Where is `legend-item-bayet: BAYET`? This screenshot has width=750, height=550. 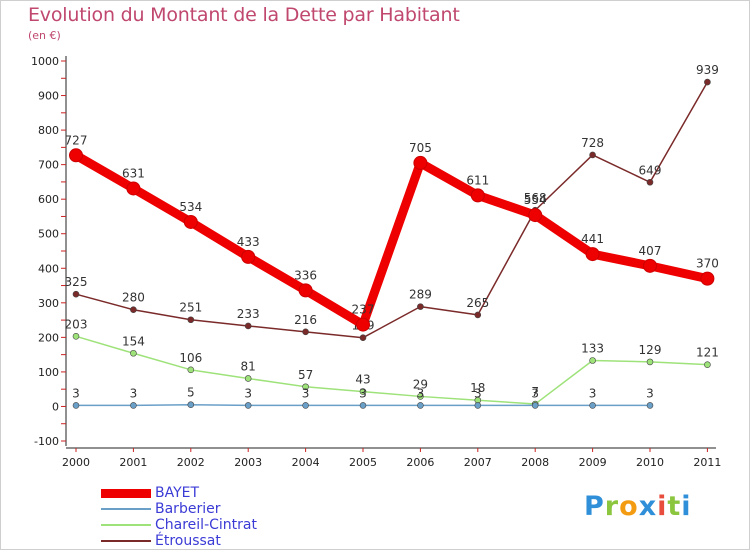
legend-item-bayet: BAYET is located at coordinates (179, 493).